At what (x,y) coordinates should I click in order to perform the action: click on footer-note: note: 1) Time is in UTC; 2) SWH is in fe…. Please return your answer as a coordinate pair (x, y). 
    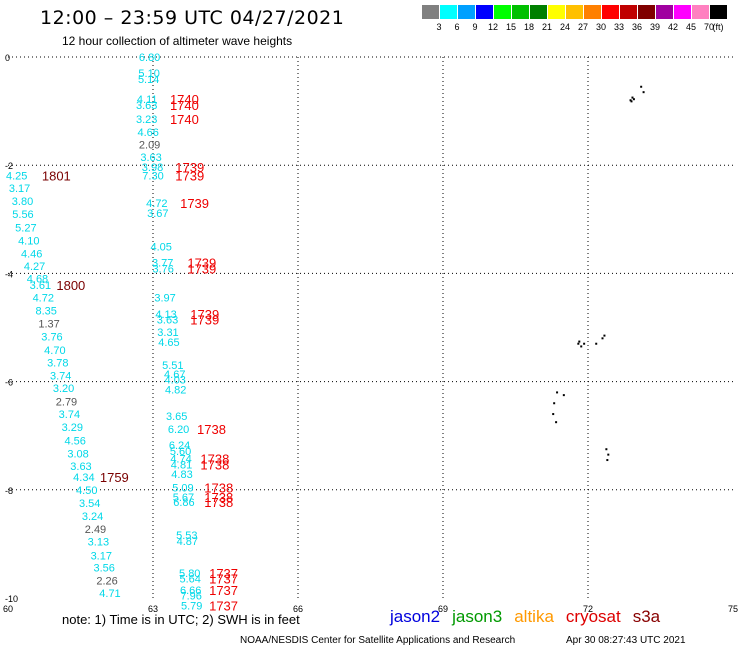
    Looking at the image, I should click on (181, 619).